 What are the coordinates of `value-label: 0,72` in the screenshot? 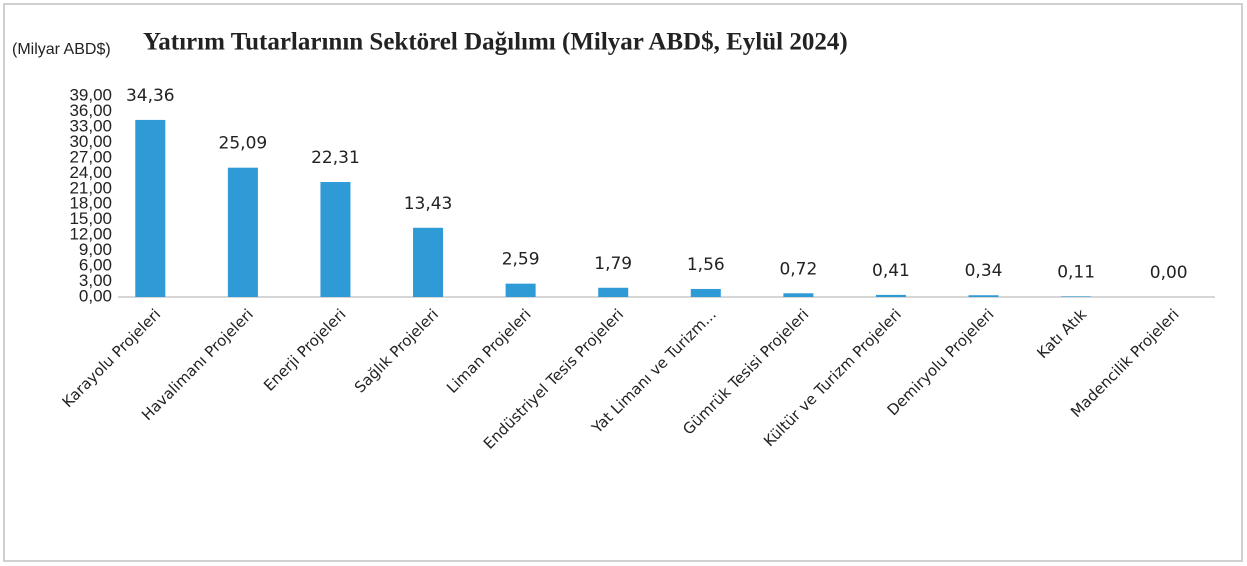 It's located at (798, 269).